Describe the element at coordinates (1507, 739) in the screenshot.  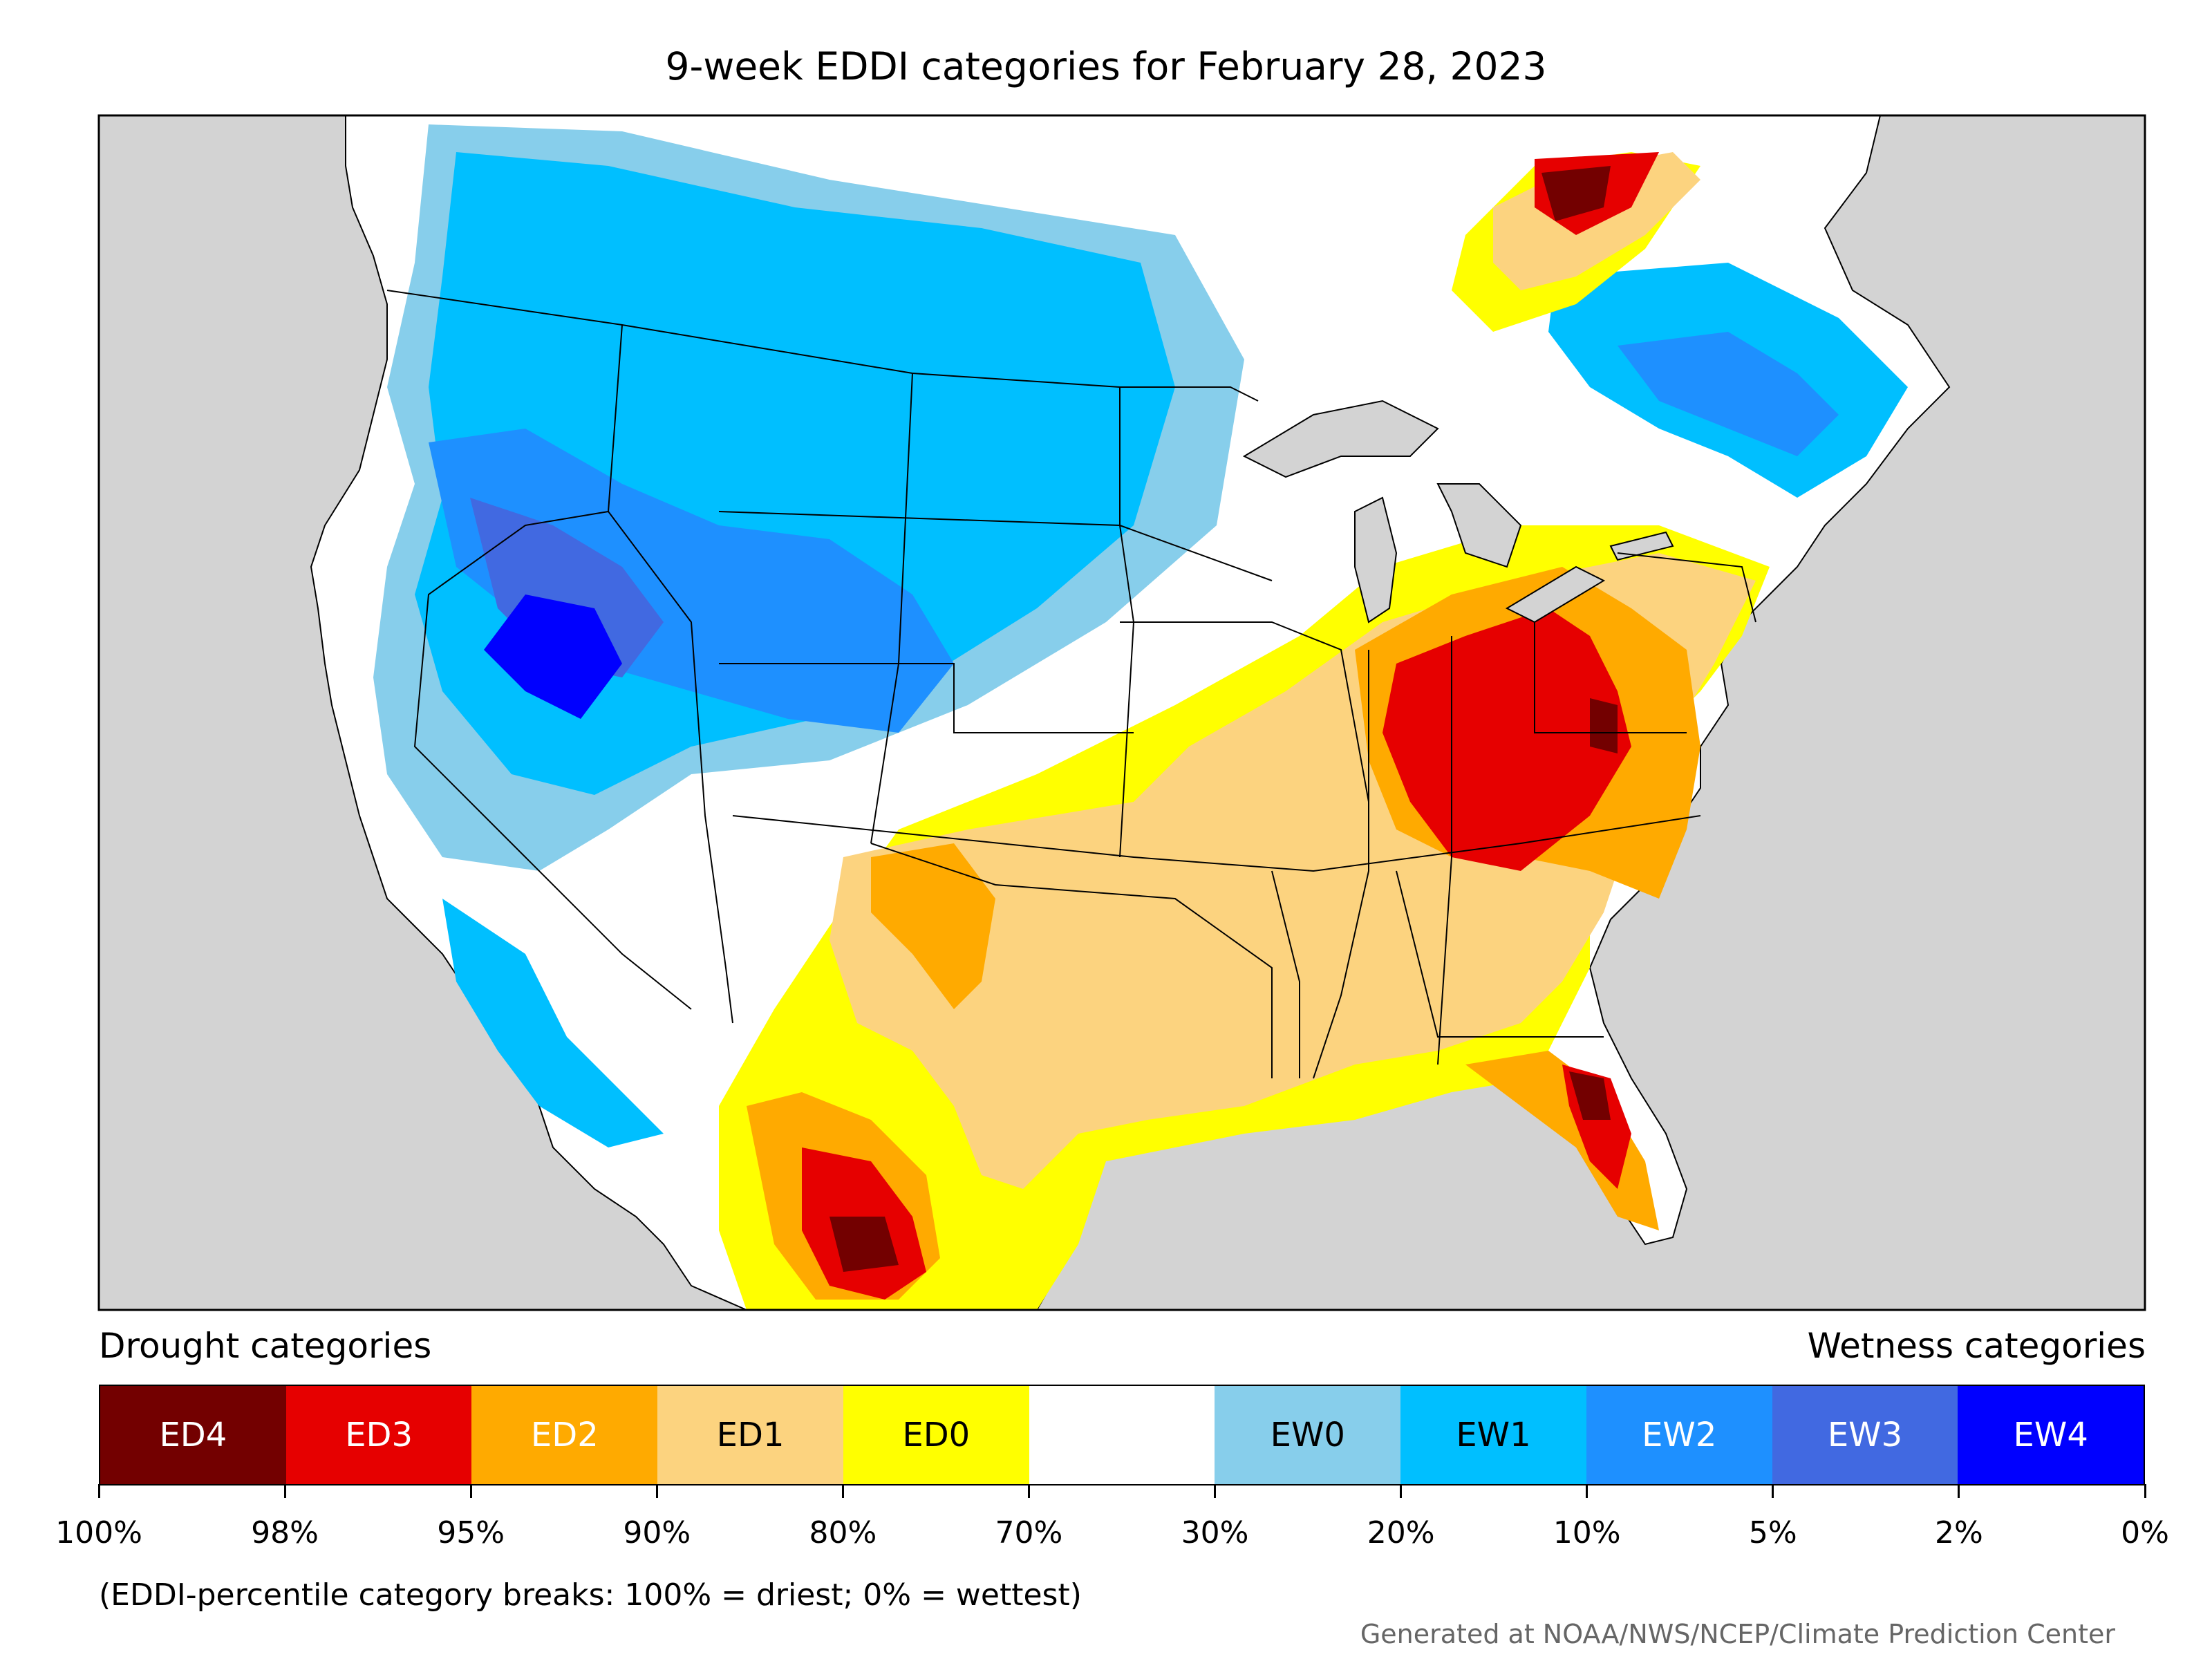
I see `ed3-ohio` at that location.